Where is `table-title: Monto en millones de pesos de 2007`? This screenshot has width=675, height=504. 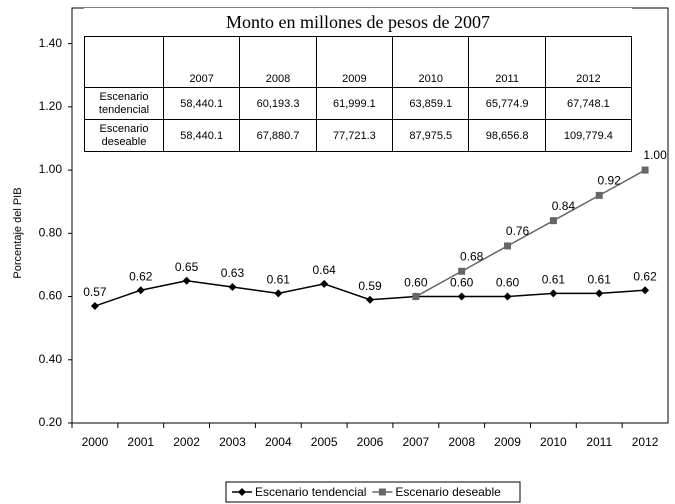
table-title: Monto en millones de pesos de 2007 is located at coordinates (358, 22).